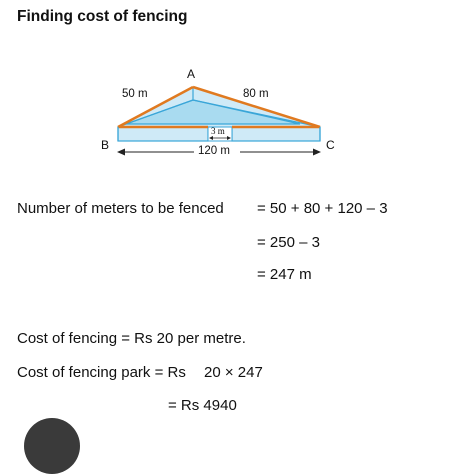 This screenshot has height=474, width=474. I want to click on triangle-diagram, so click(219, 120).